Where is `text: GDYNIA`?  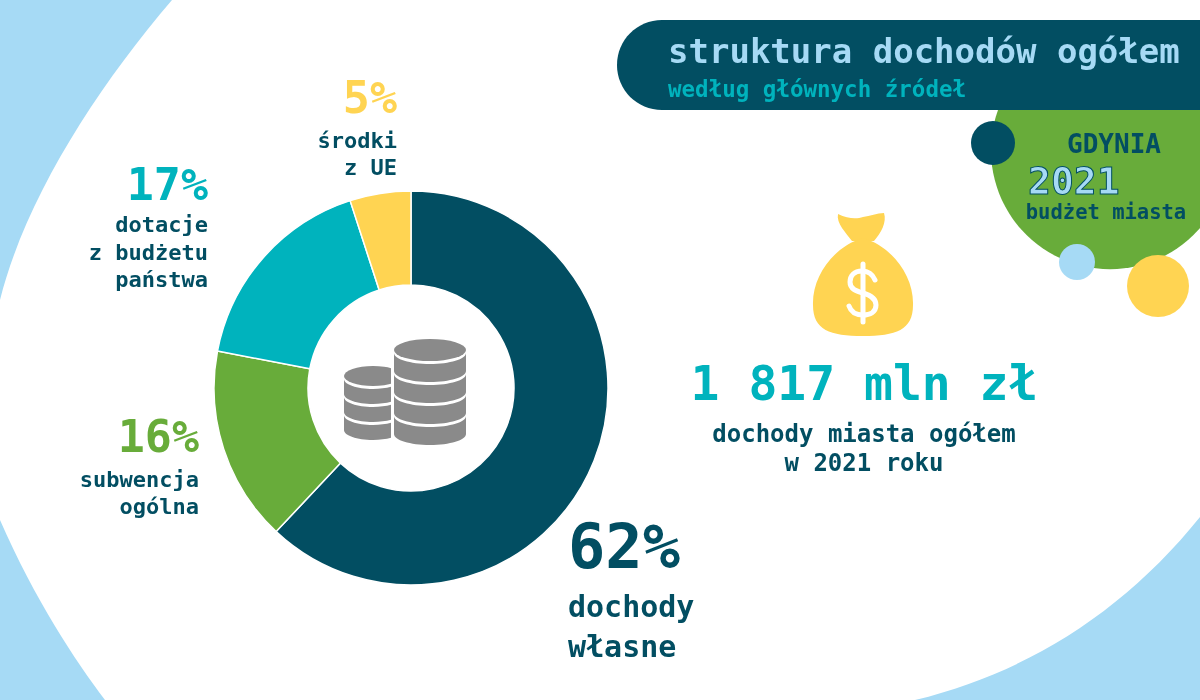
text: GDYNIA is located at coordinates (1114, 144).